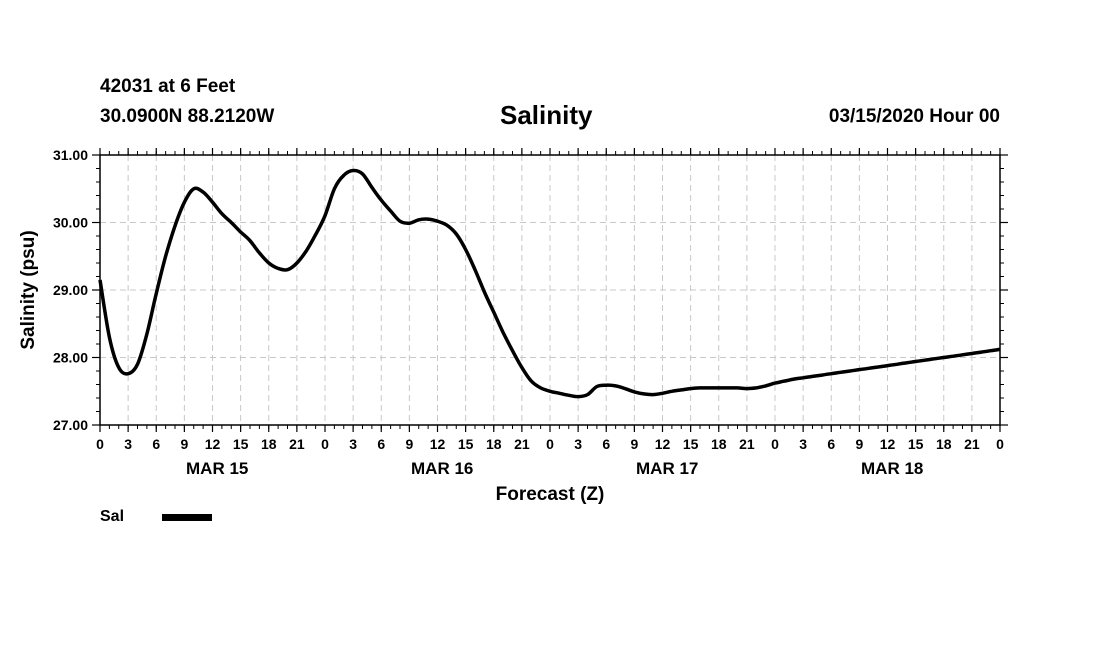 The height and width of the screenshot is (650, 1100). Describe the element at coordinates (892, 468) in the screenshot. I see `day-label: MAR 18` at that location.